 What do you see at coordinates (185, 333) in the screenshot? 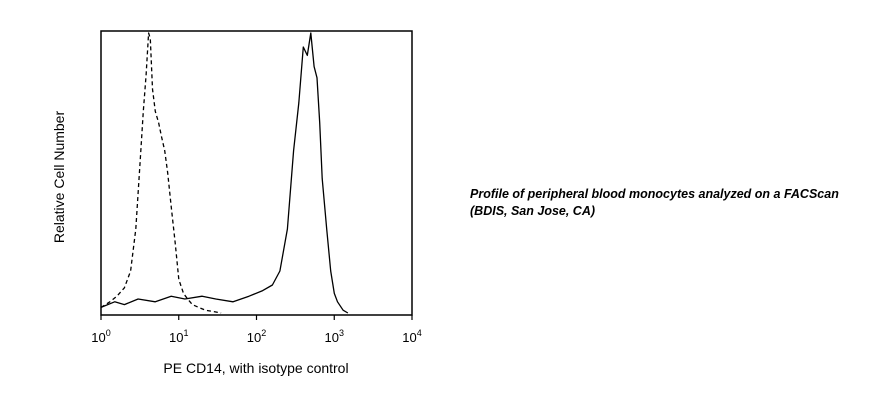
I see `x-tick-exponent: 1` at bounding box center [185, 333].